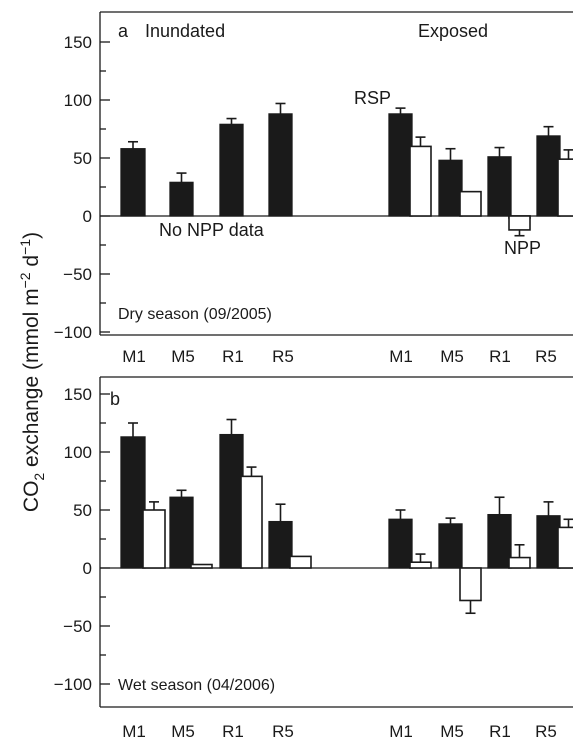  Describe the element at coordinates (32, 372) in the screenshot. I see `y-axis-label: CO2 exchange (mmol m−2 d−1)` at that location.